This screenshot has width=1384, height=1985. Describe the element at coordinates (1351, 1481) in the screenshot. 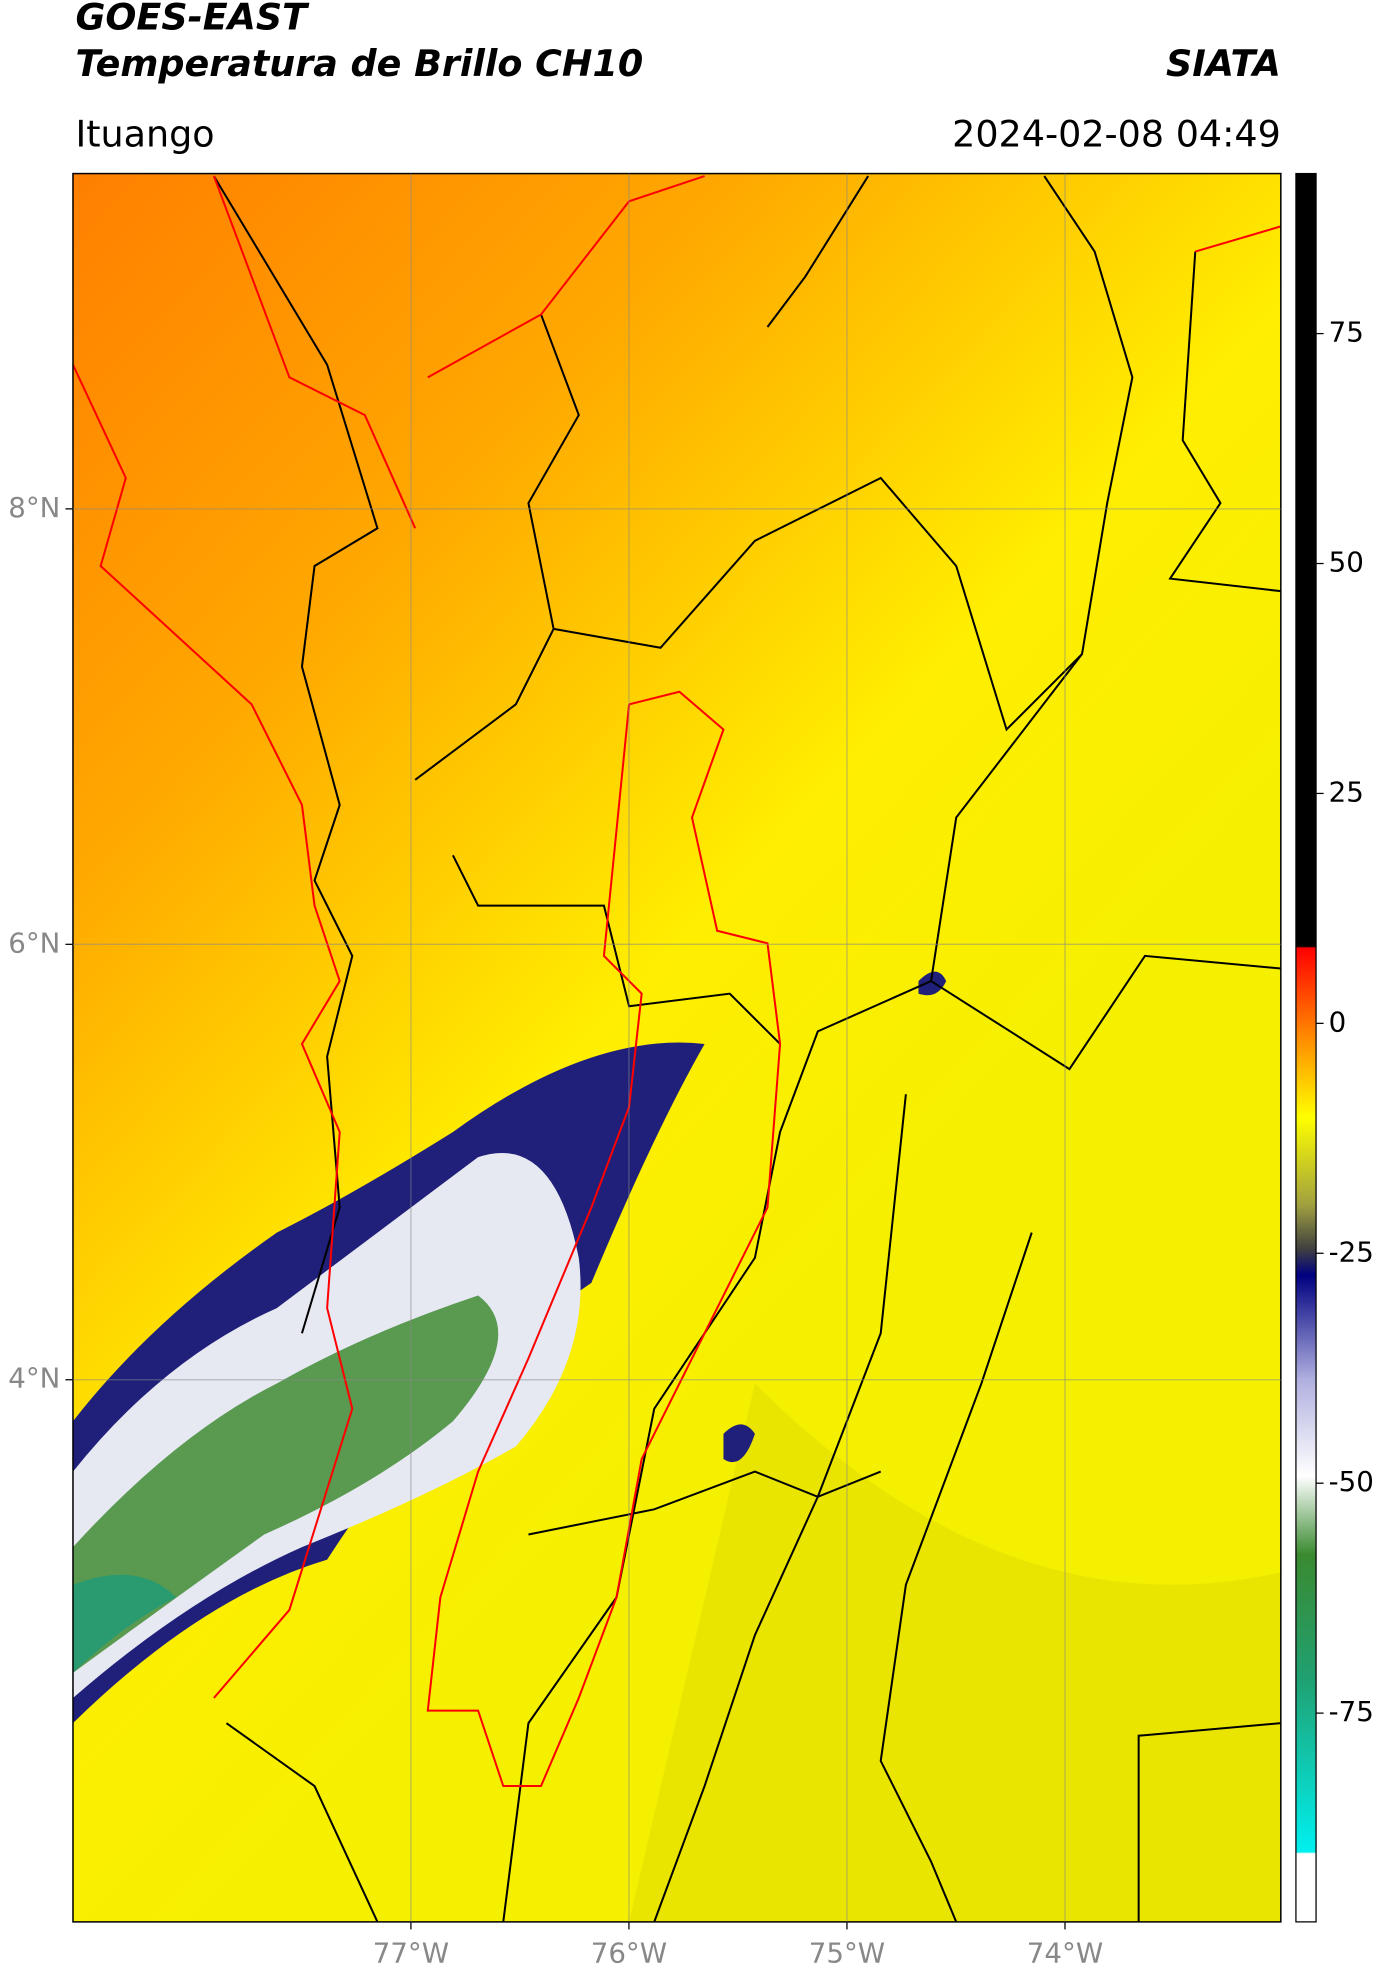

I see `colorbar-tick-label: -50` at that location.